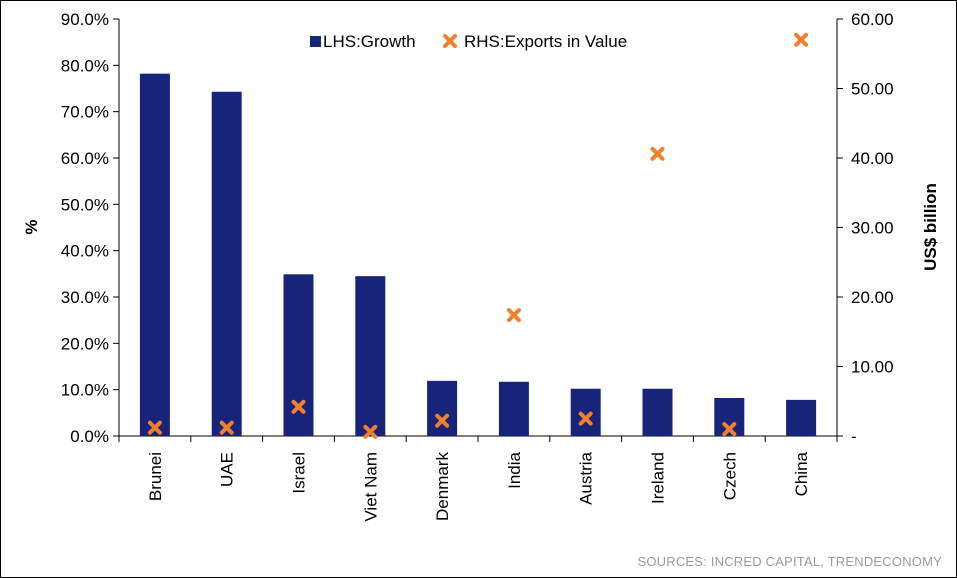  I want to click on left-tick-label: 40.0%, so click(85, 251).